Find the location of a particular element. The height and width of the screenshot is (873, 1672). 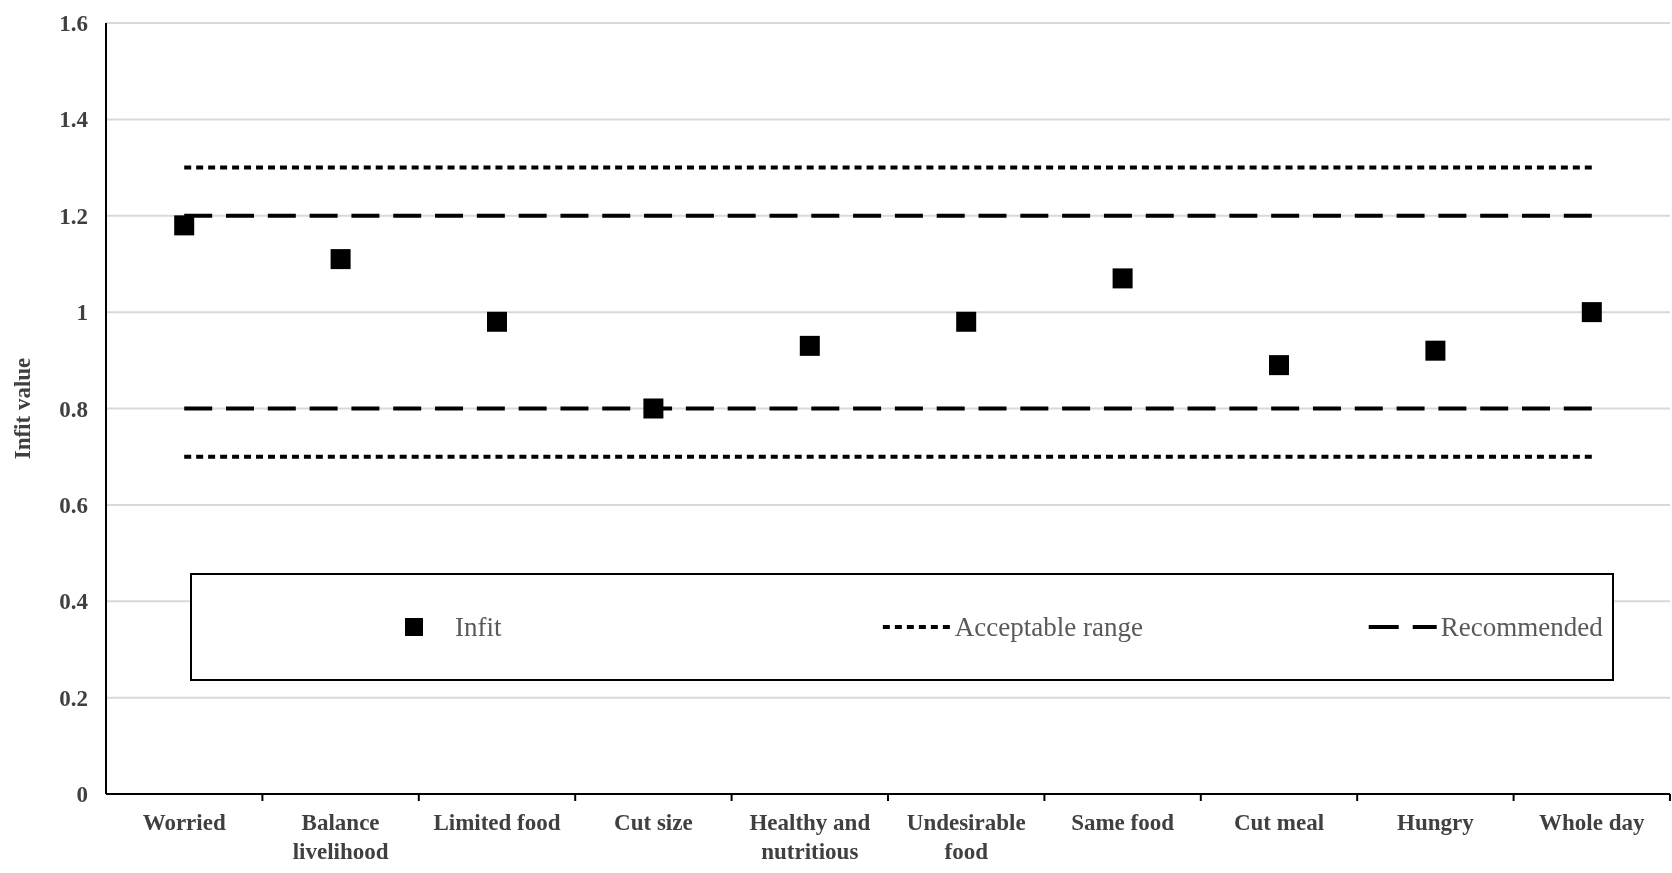

y-tick-label: 0.4 is located at coordinates (74, 602).